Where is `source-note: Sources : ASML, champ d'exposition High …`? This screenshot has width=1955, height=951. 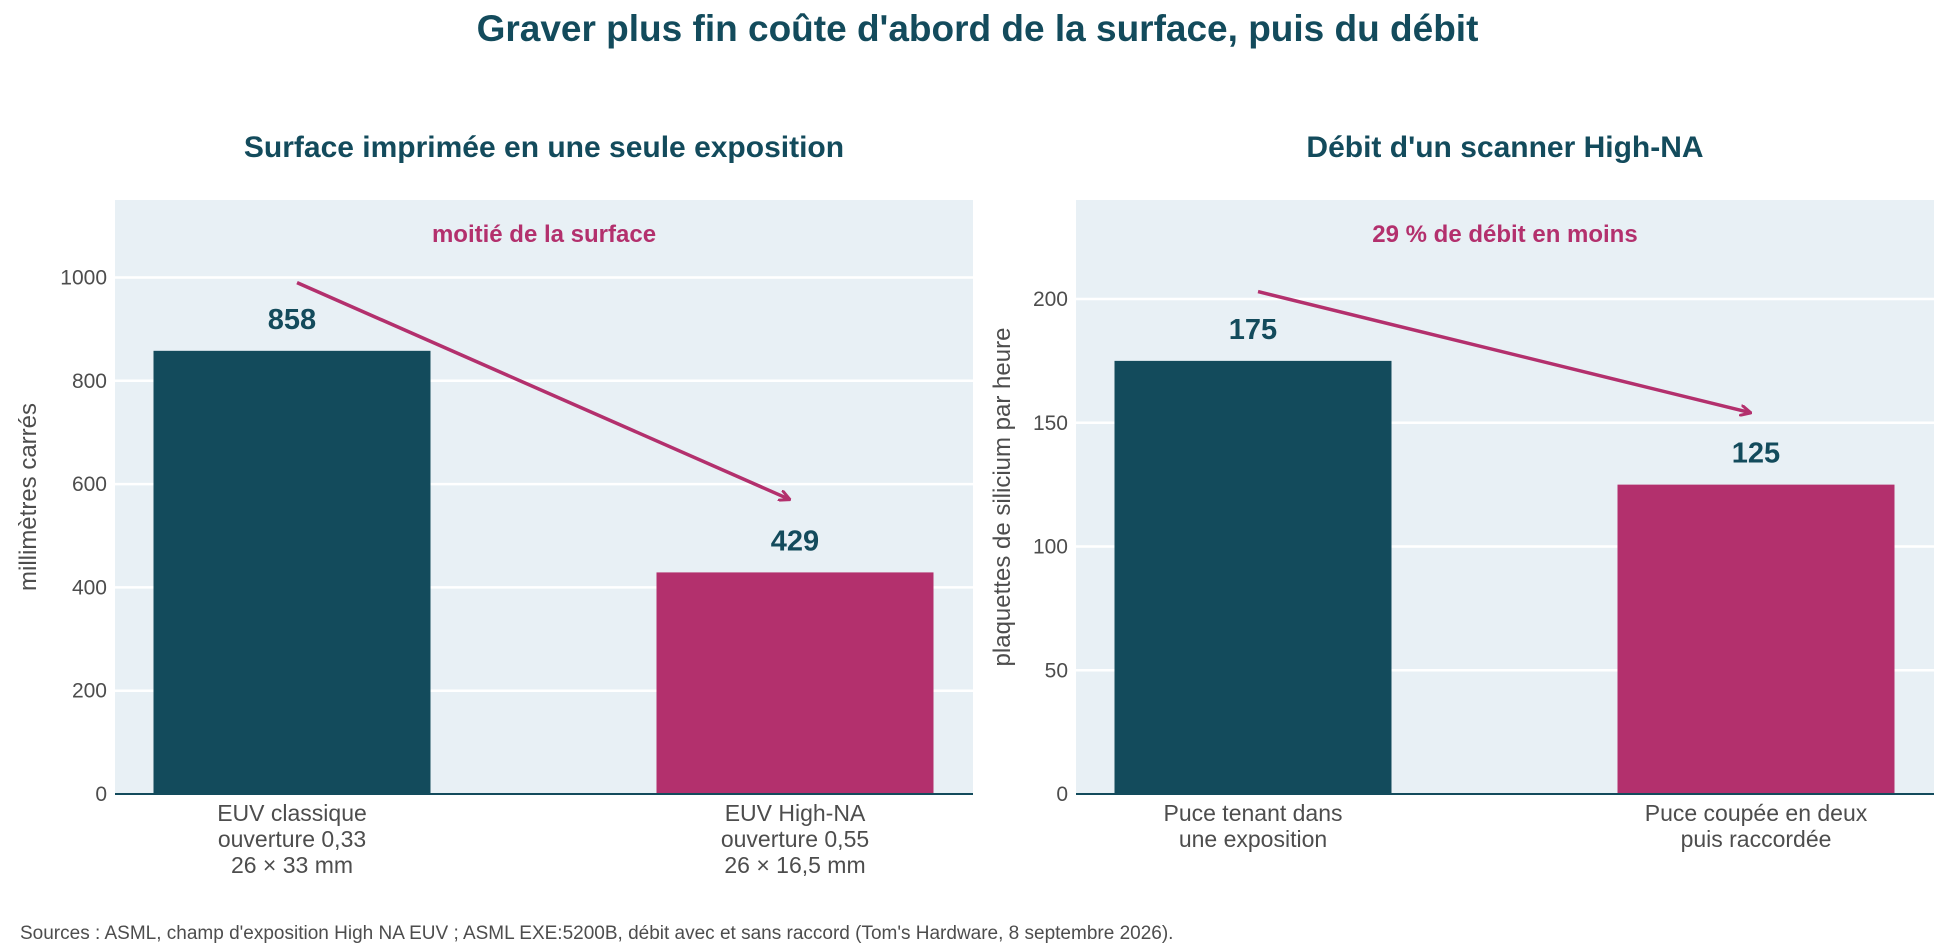 source-note: Sources : ASML, champ d'exposition High … is located at coordinates (597, 933).